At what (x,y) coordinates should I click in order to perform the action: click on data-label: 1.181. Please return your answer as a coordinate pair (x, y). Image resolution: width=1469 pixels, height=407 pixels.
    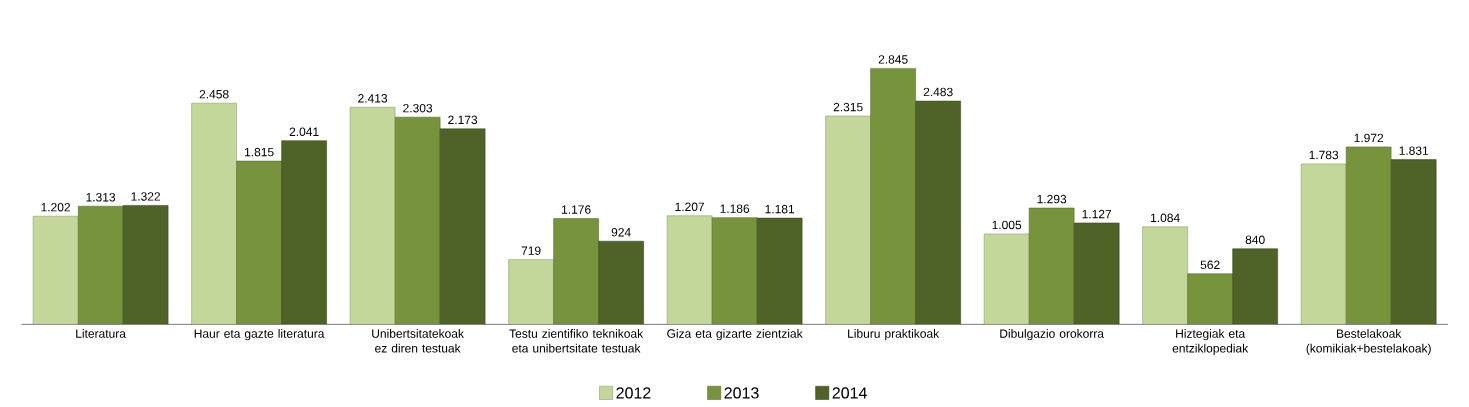
    Looking at the image, I should click on (780, 209).